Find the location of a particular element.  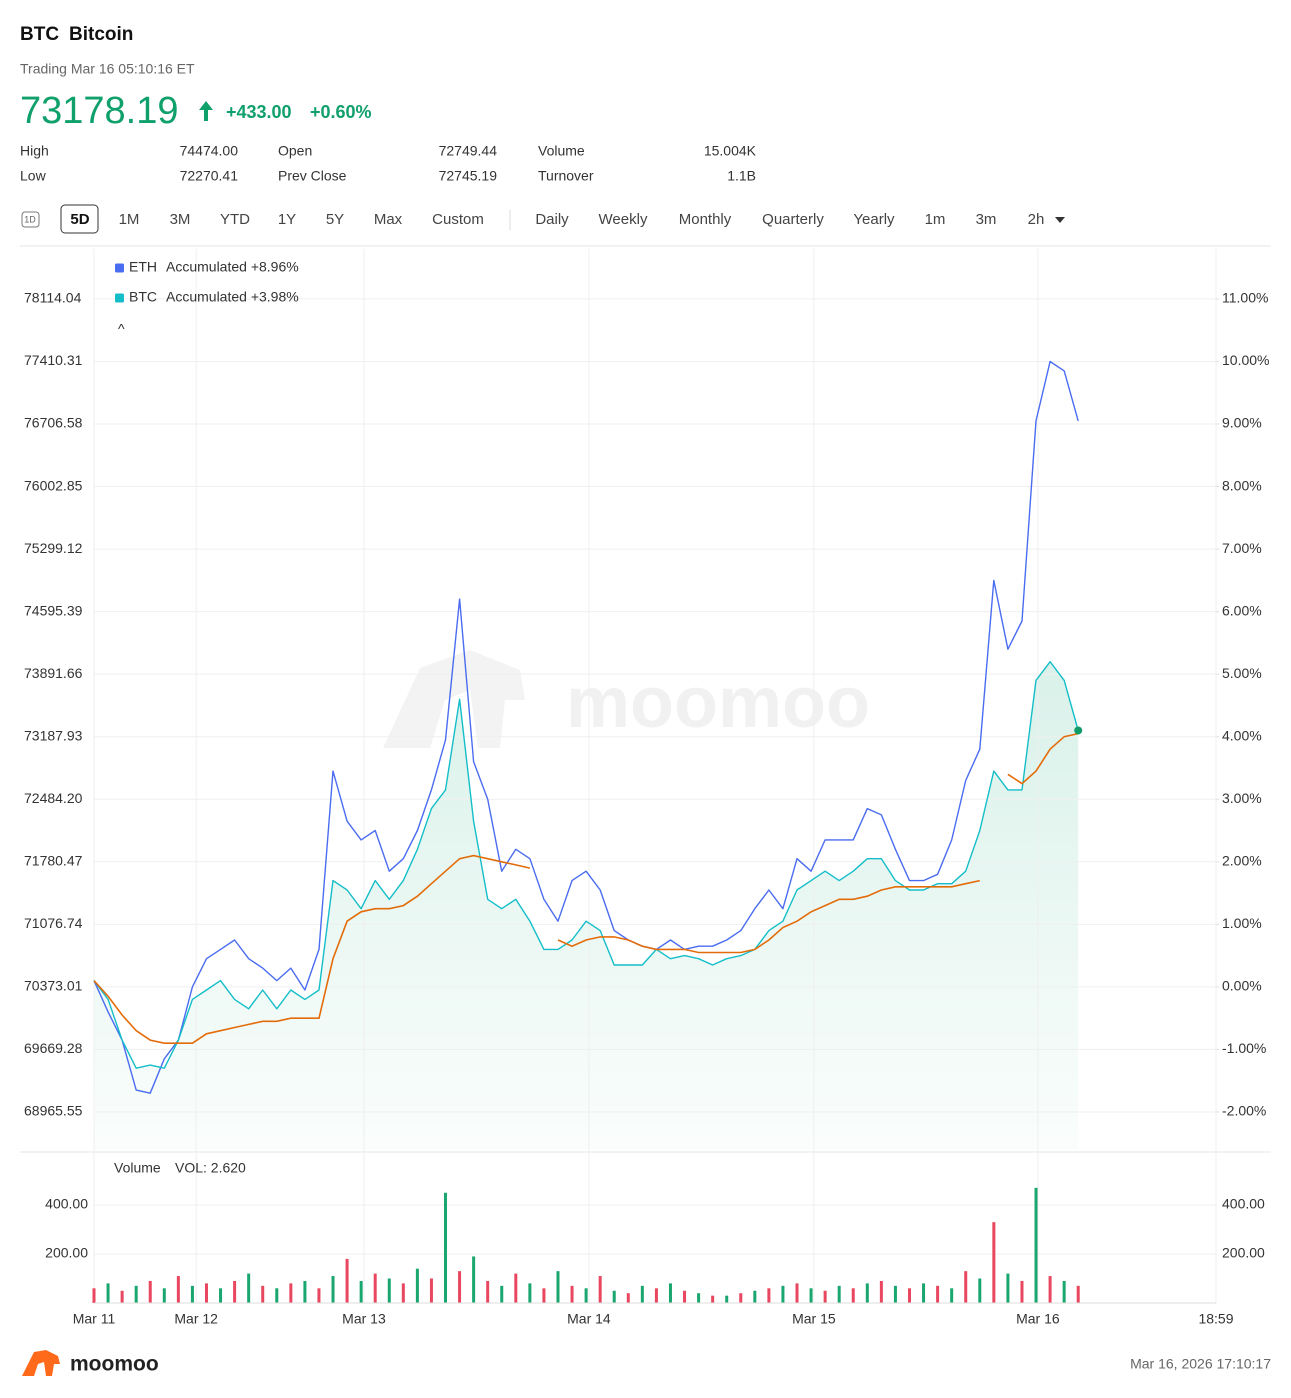

interval-tab: Yearly is located at coordinates (874, 219).